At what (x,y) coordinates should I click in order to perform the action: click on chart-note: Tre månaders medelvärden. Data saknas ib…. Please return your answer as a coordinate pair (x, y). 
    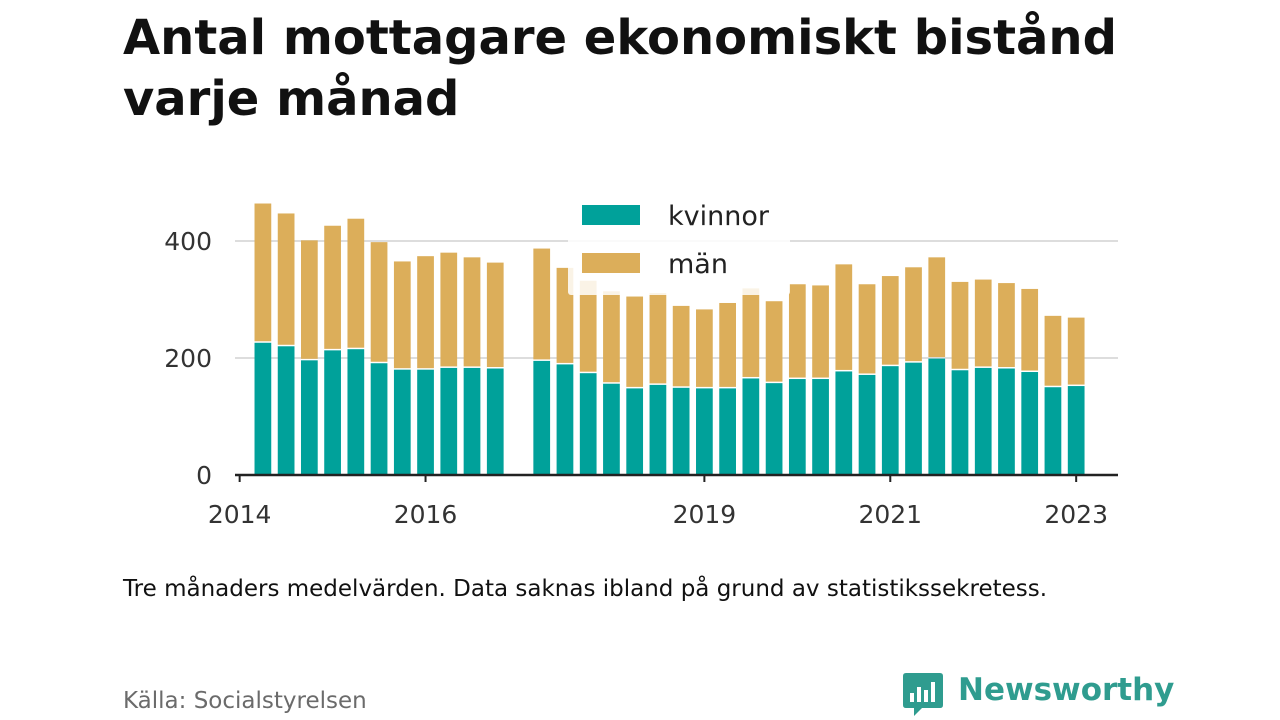
    Looking at the image, I should click on (585, 589).